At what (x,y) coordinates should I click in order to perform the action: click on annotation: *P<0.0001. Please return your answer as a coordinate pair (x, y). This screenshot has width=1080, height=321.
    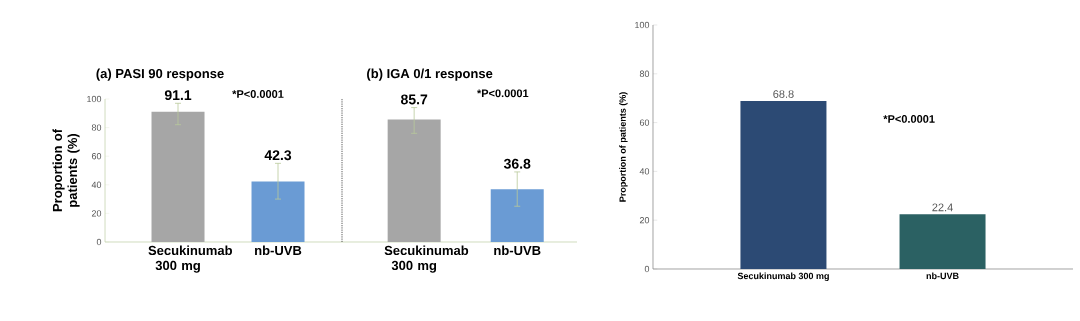
    Looking at the image, I should click on (909, 119).